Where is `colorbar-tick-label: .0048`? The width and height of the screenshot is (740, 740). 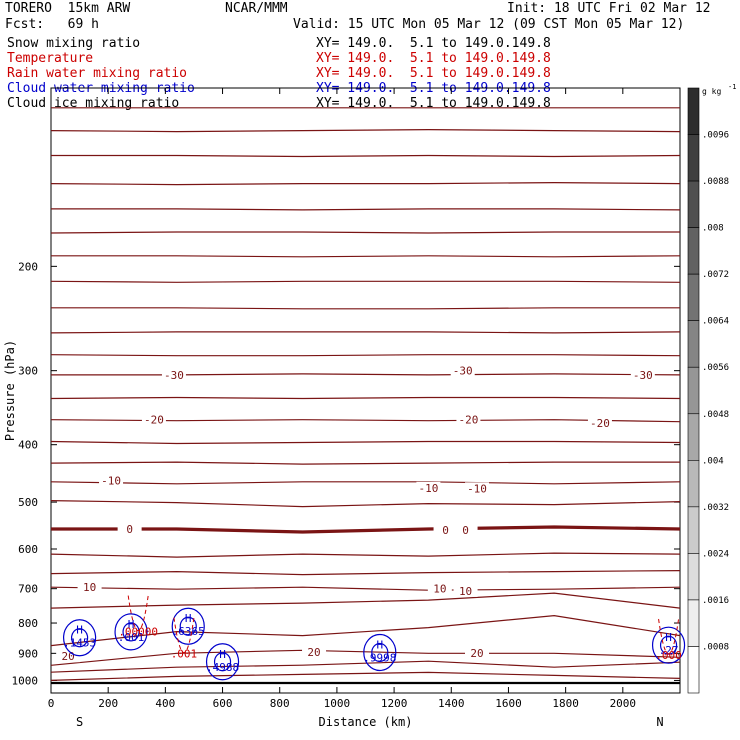
colorbar-tick-label: .0048 is located at coordinates (715, 415).